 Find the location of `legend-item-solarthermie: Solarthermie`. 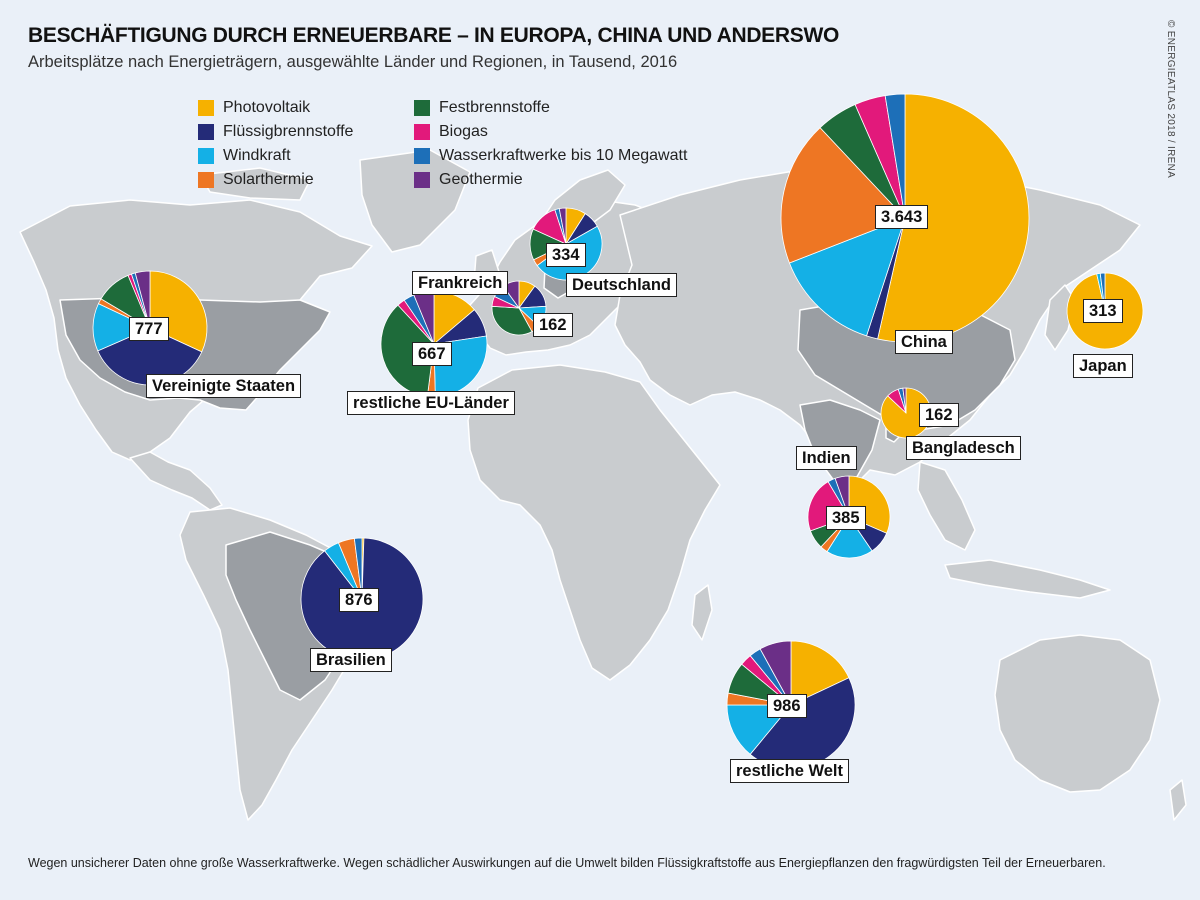

legend-item-solarthermie: Solarthermie is located at coordinates (256, 180).